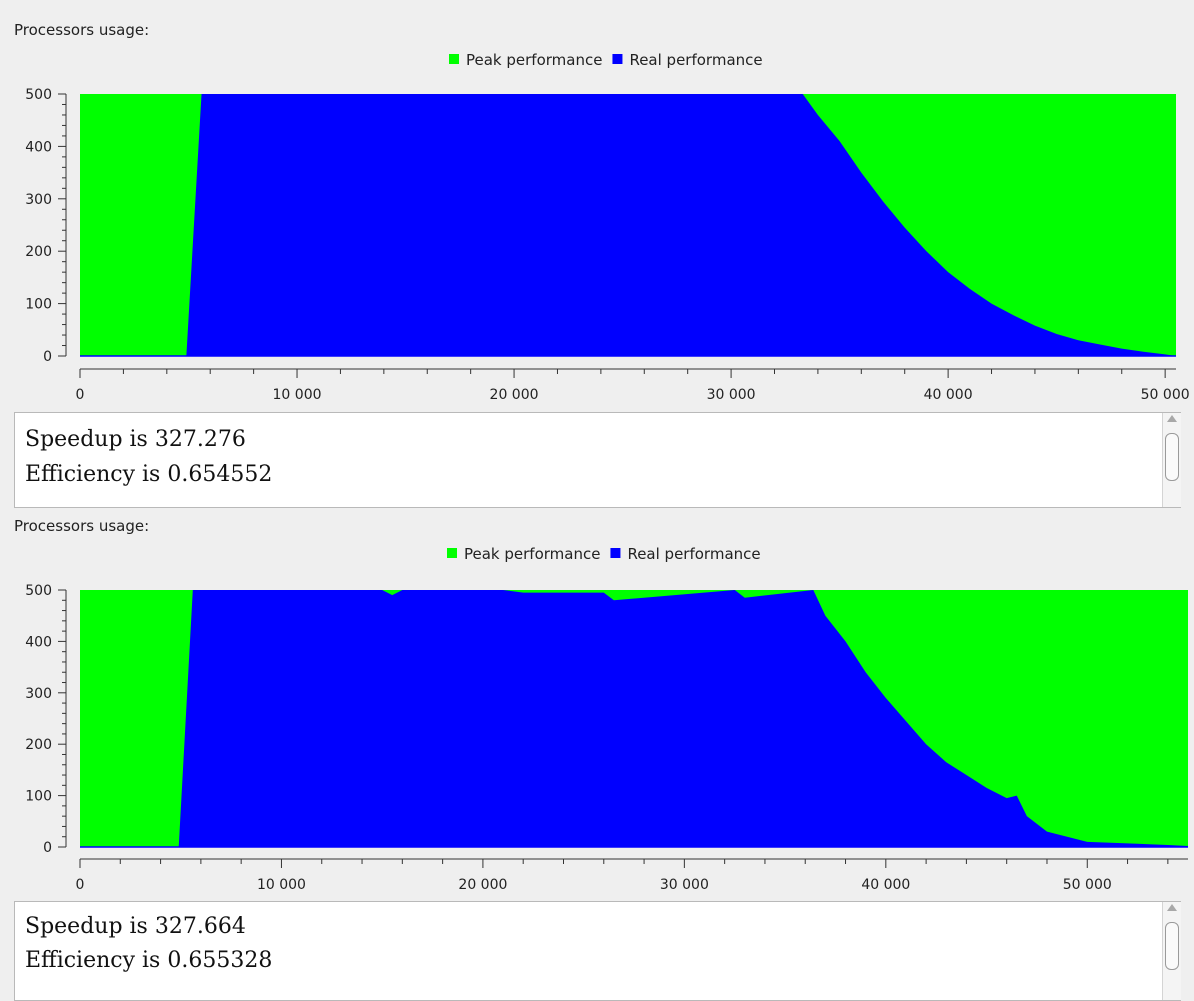  I want to click on efficiency-line: Efficiency is 0.654552, so click(148, 474).